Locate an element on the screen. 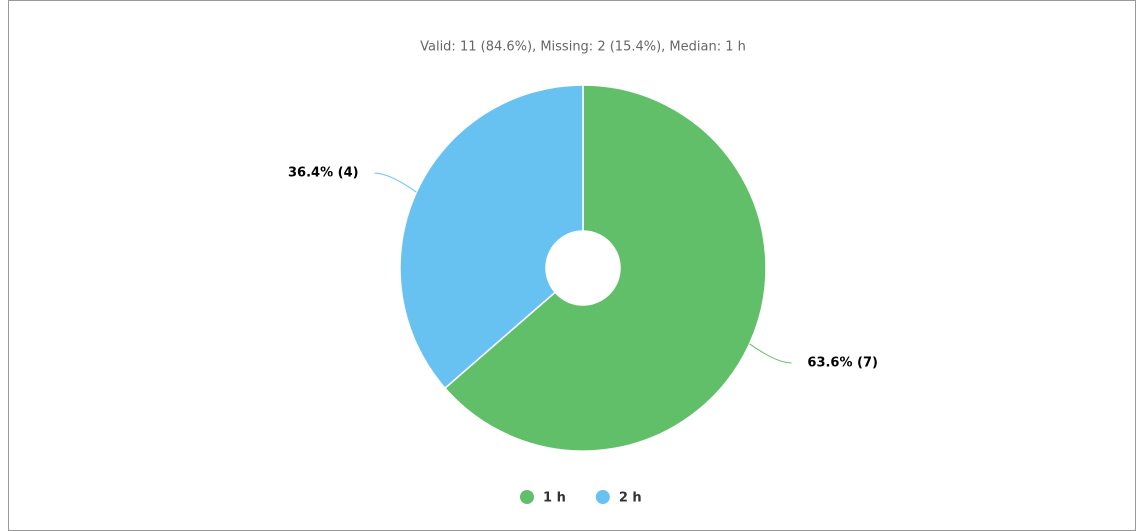  legend-label: 2 h is located at coordinates (630, 498).